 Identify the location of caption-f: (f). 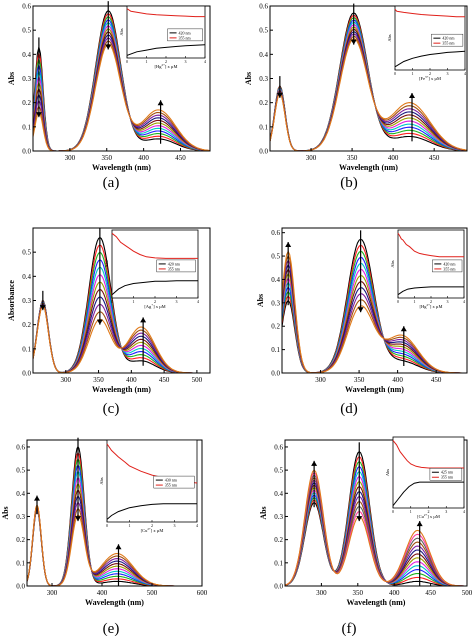
(349, 628).